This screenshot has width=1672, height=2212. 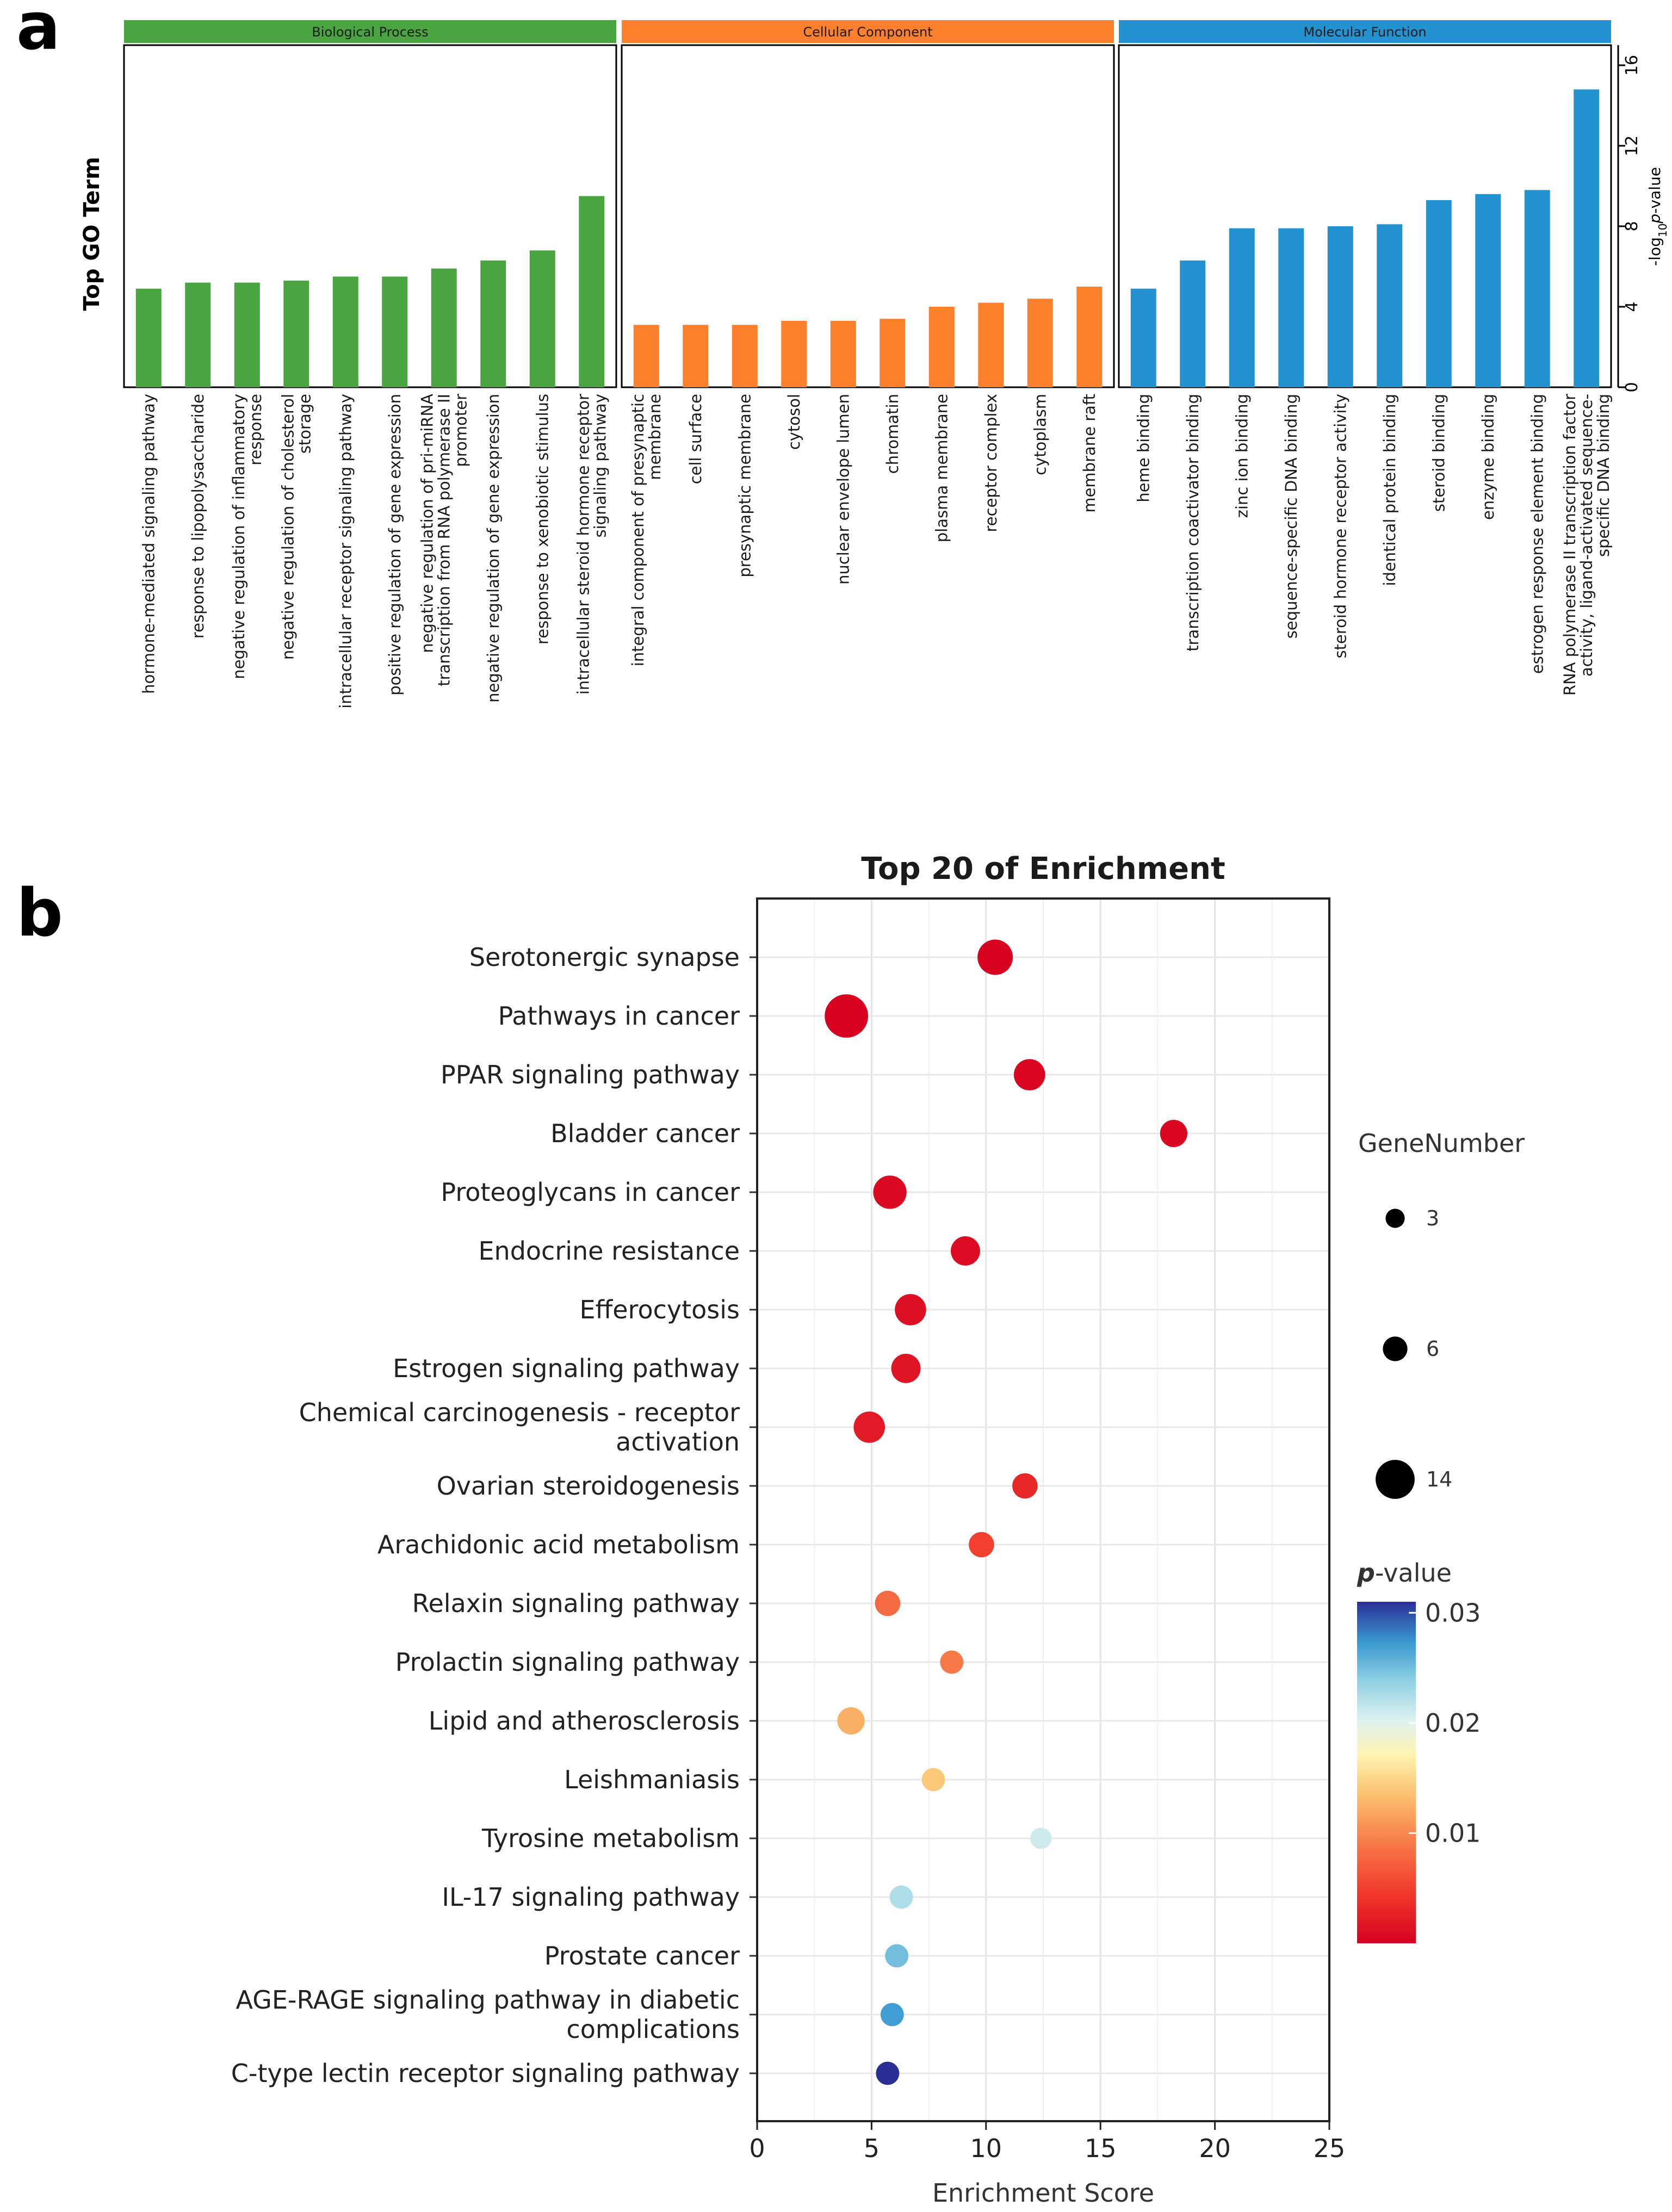 What do you see at coordinates (558, 1545) in the screenshot?
I see `y-tick-label: Arachidonic acid metabolism` at bounding box center [558, 1545].